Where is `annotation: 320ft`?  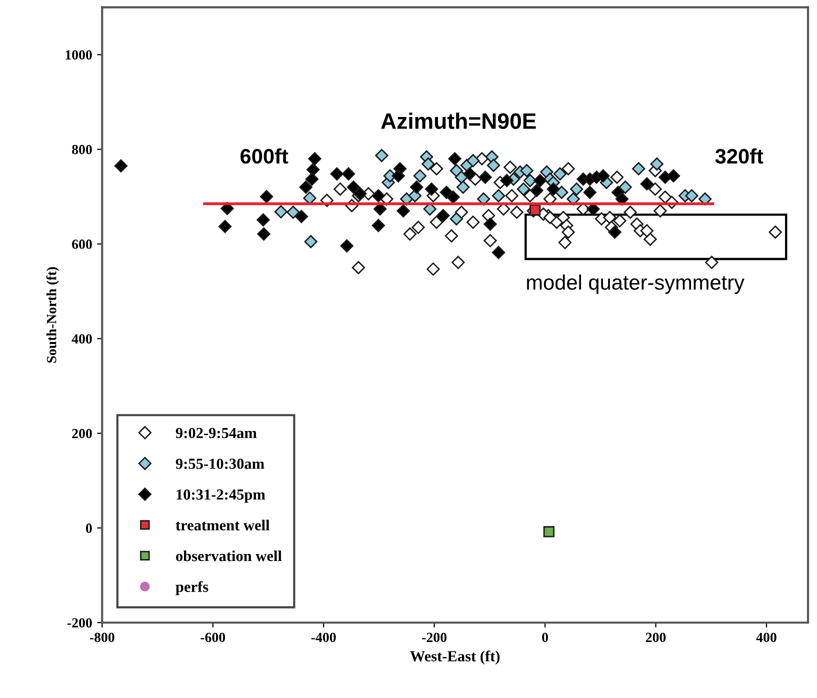 annotation: 320ft is located at coordinates (739, 156).